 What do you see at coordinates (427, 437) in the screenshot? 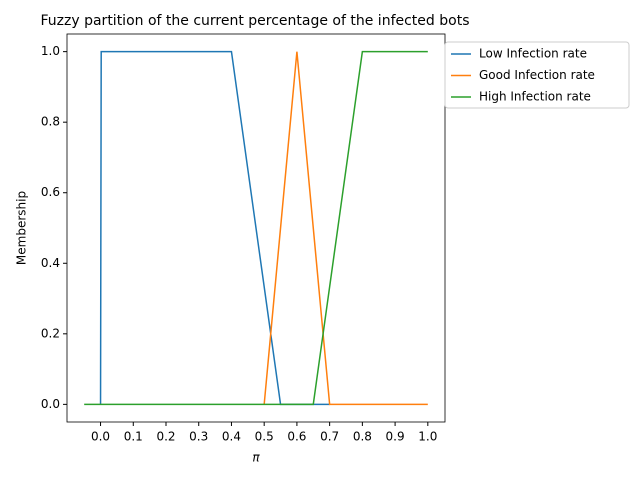
I see `x-tick-label: 1.0` at bounding box center [427, 437].